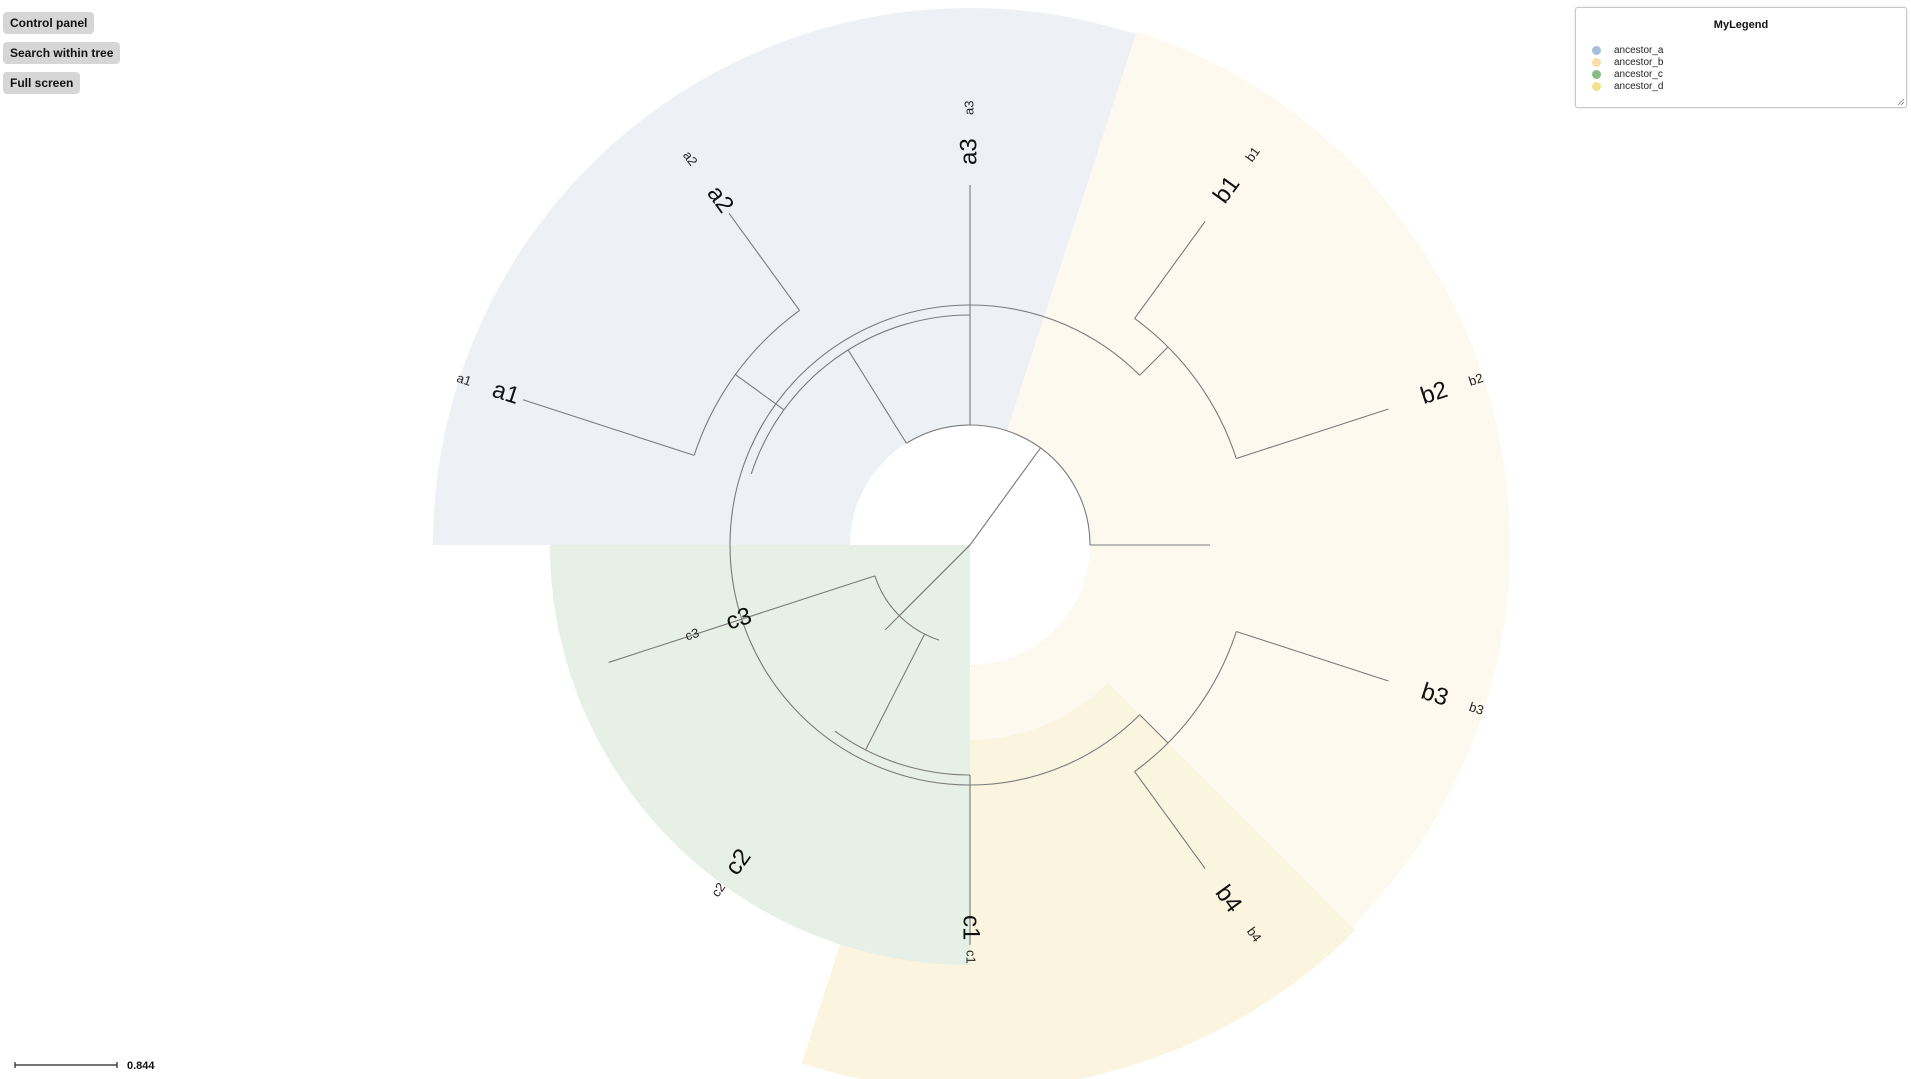 The height and width of the screenshot is (1079, 1911). I want to click on scale-bar-label: 0.844, so click(141, 1066).